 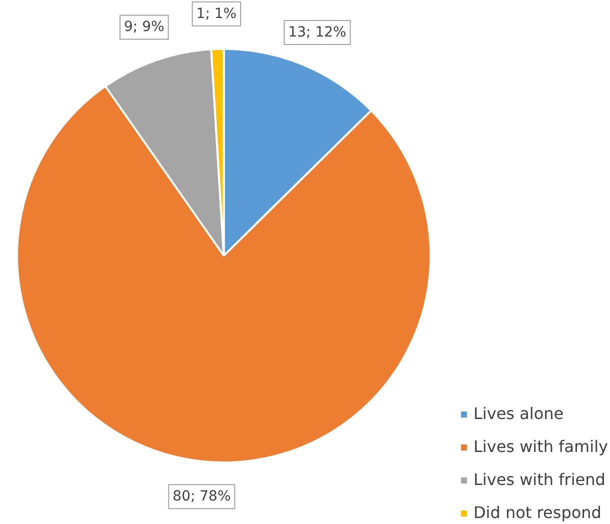 What do you see at coordinates (540, 446) in the screenshot?
I see `legend-label: Lives with family` at bounding box center [540, 446].